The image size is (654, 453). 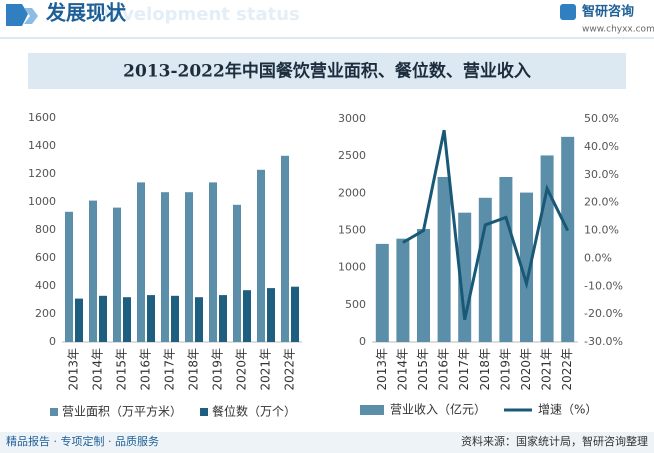 What do you see at coordinates (42, 117) in the screenshot?
I see `y-tick-label: 1600` at bounding box center [42, 117].